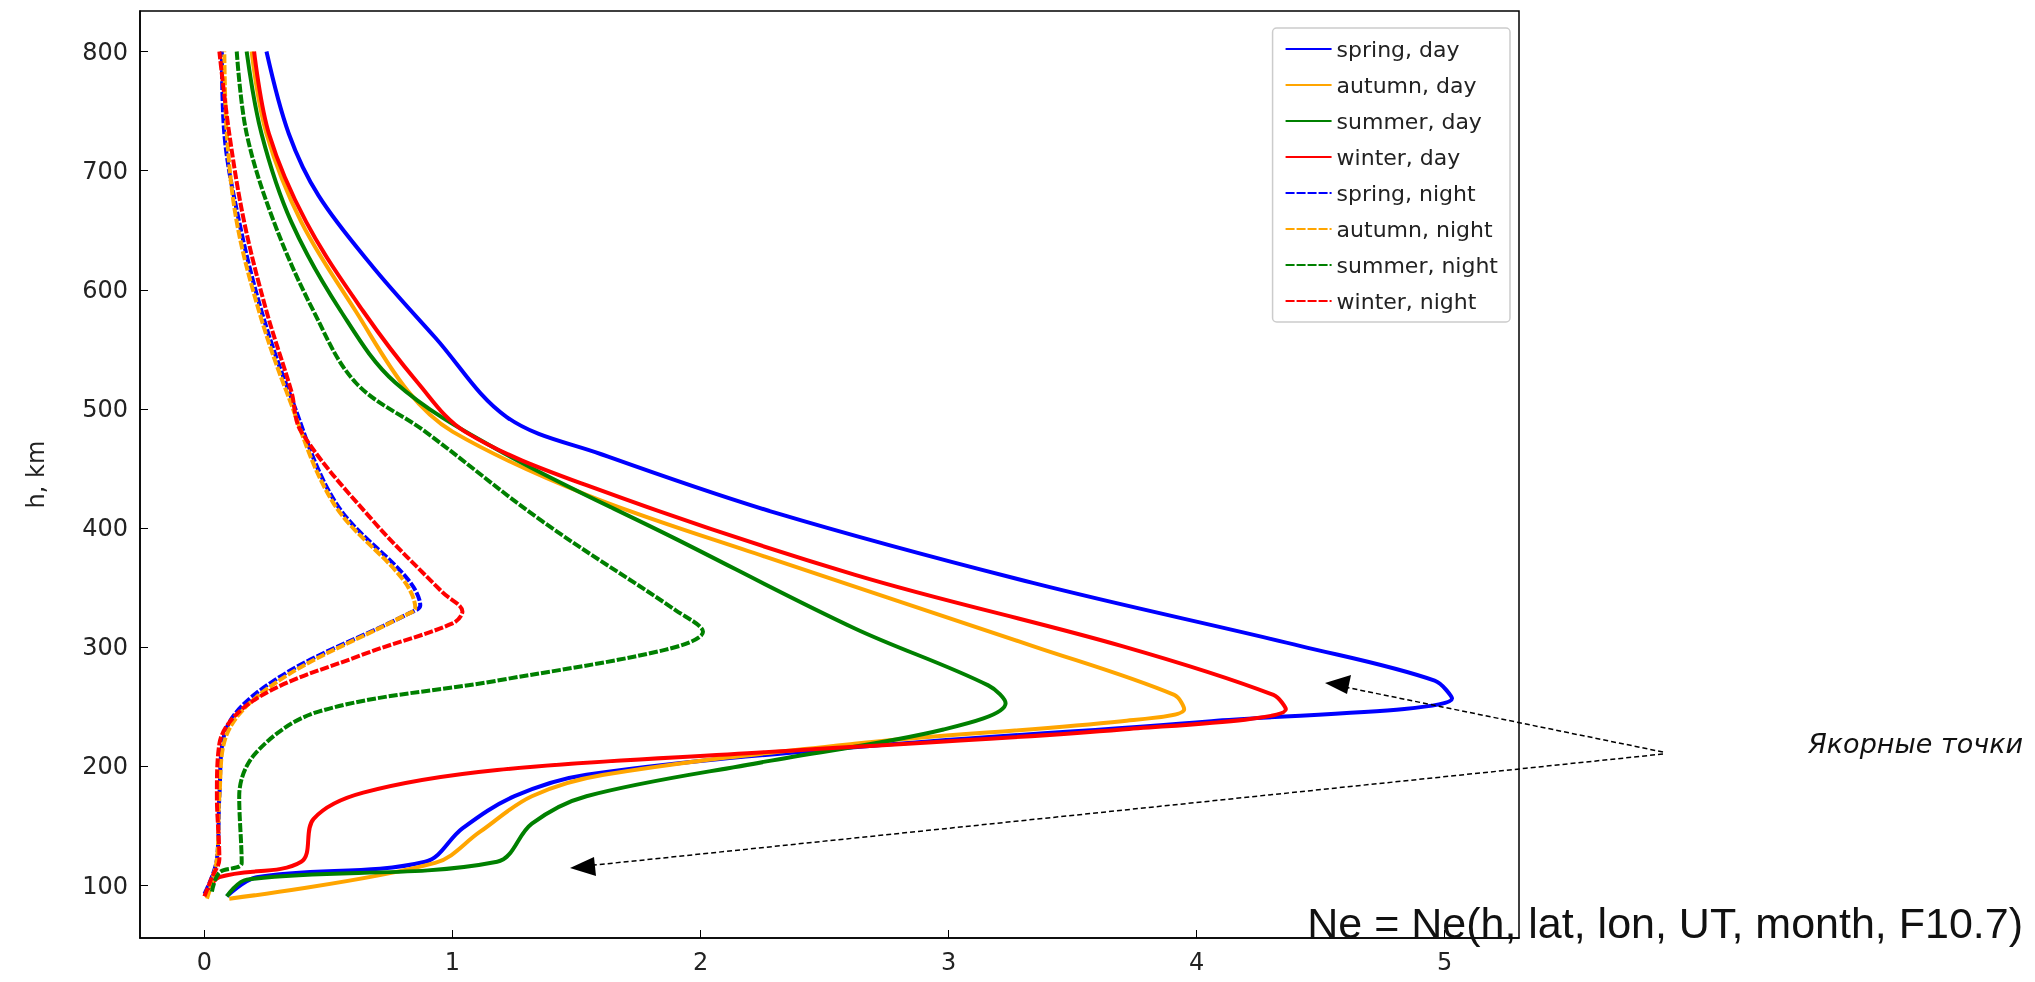 This screenshot has width=2035, height=982. Describe the element at coordinates (105, 528) in the screenshot. I see `y-tick-label: 400` at that location.